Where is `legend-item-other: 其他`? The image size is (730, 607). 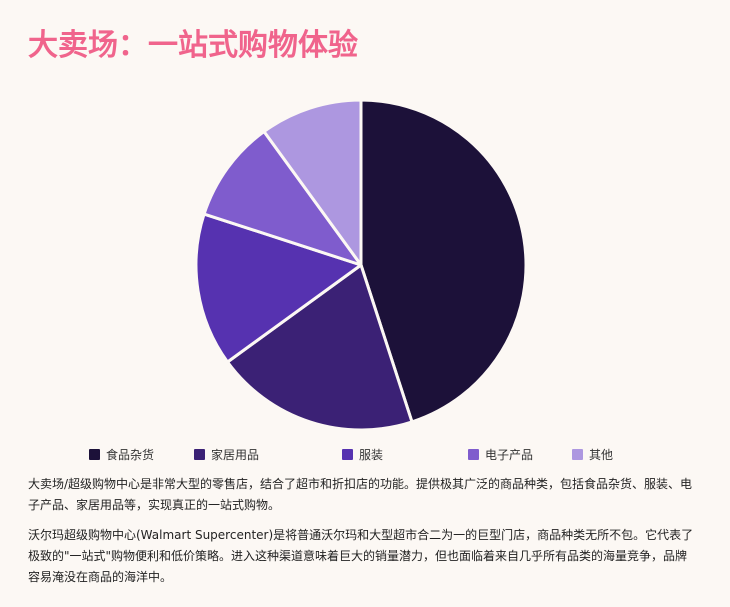
legend-item-other: 其他 is located at coordinates (592, 454).